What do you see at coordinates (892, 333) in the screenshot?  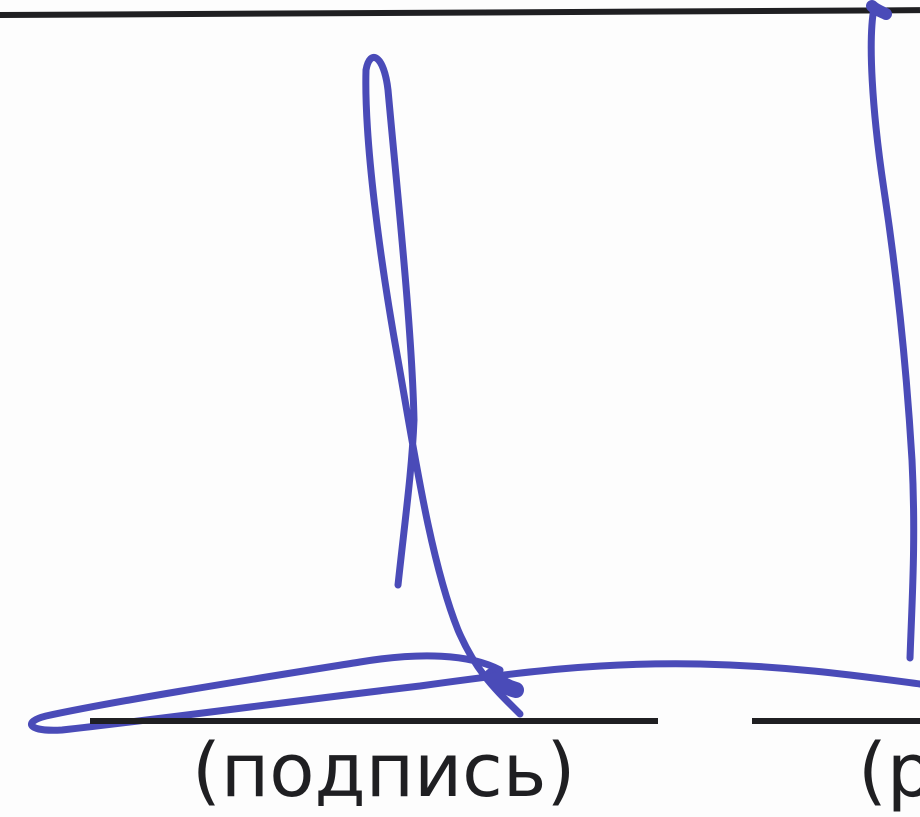 I see `signature-stroke-right` at bounding box center [892, 333].